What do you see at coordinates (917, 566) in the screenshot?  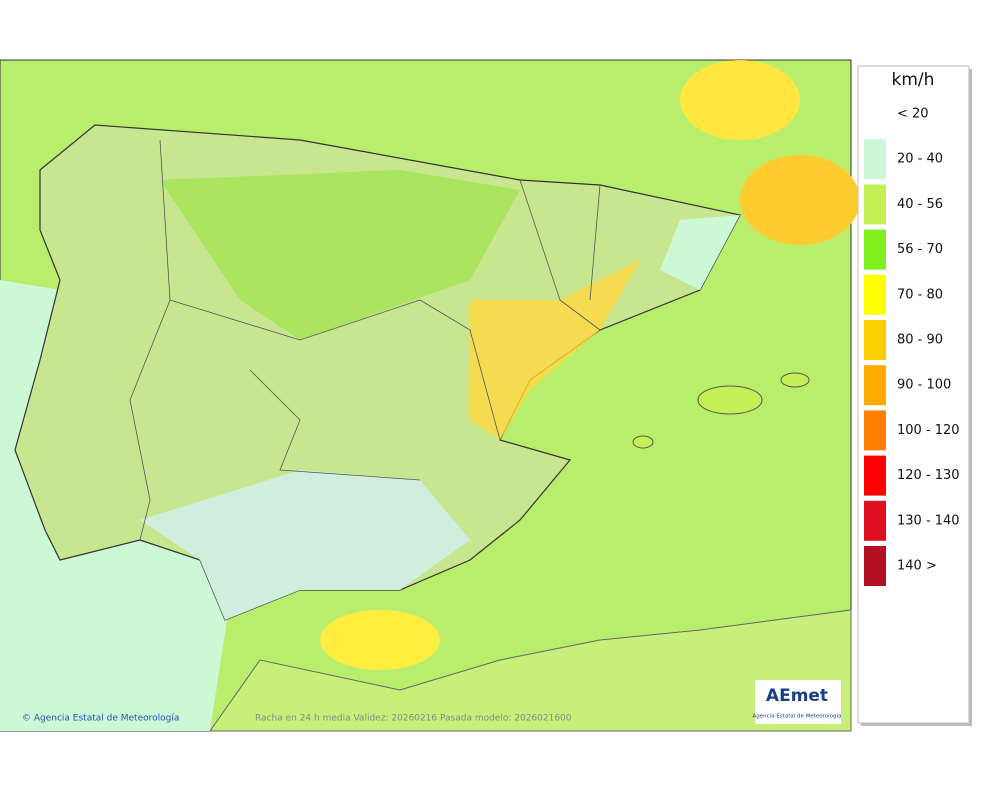 I see `legend-label: 140 >` at bounding box center [917, 566].